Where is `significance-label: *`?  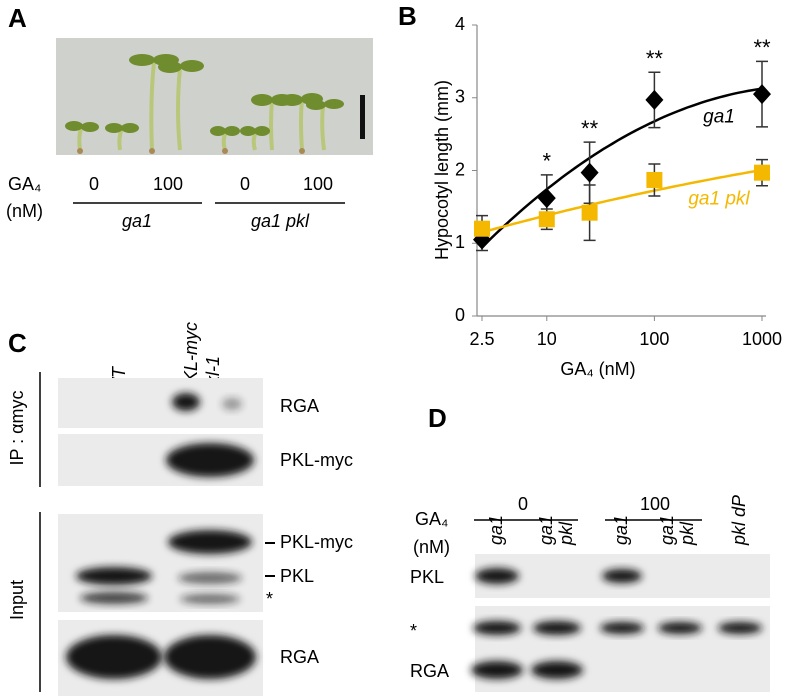 significance-label: * is located at coordinates (547, 161).